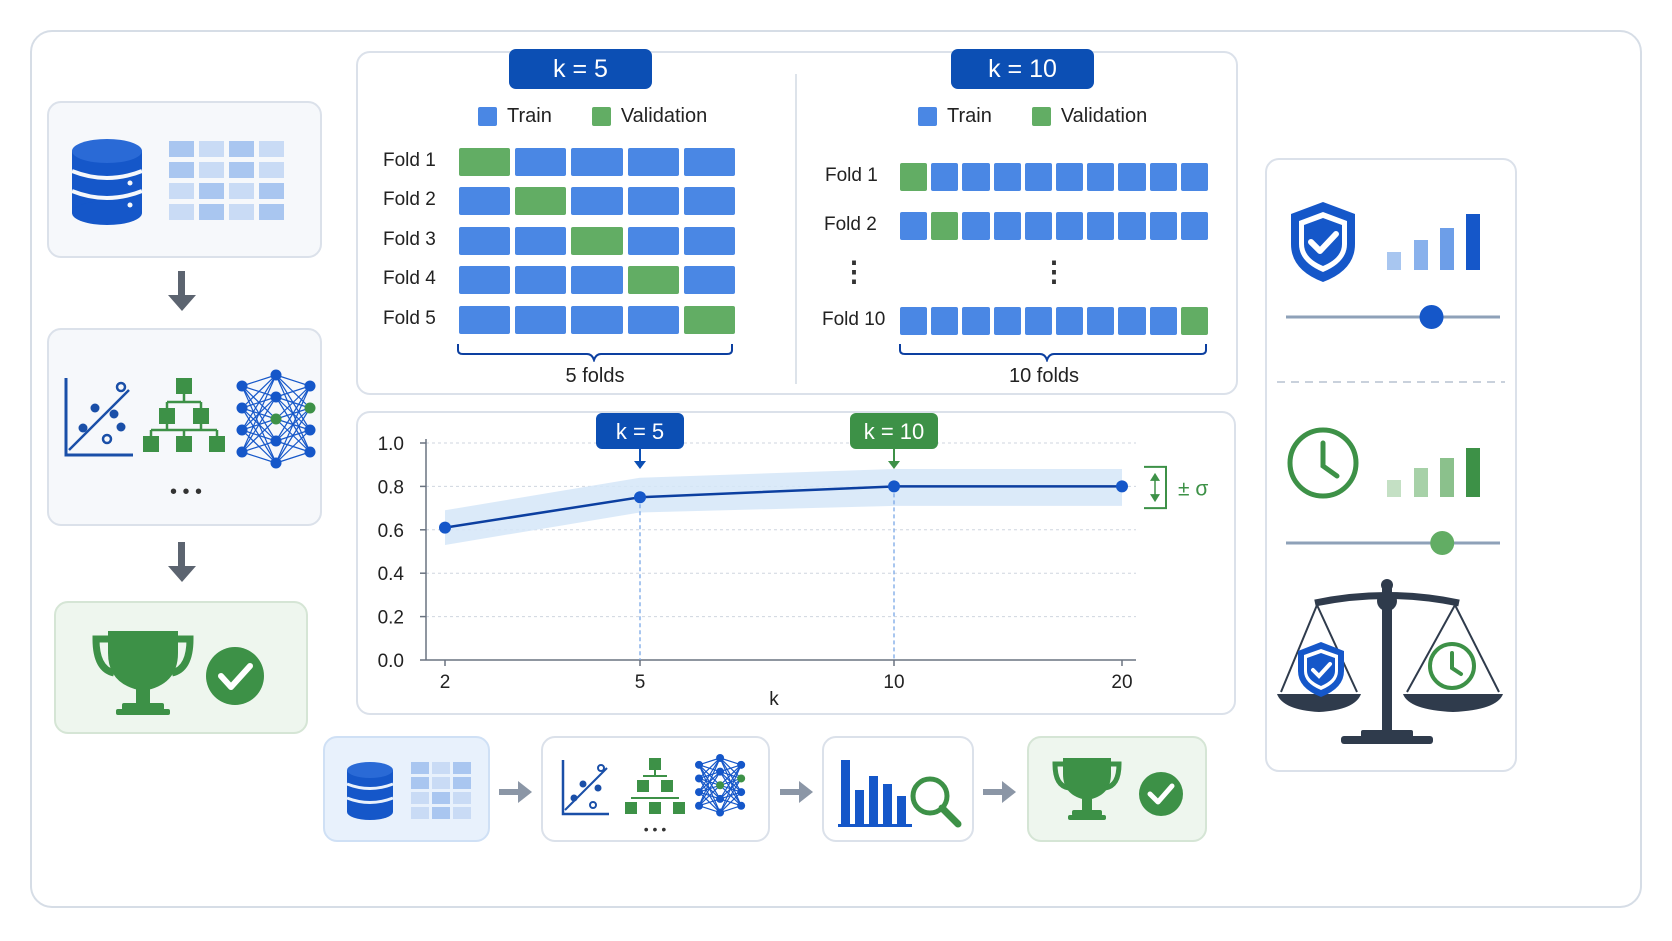 This screenshot has height=941, width=1672. What do you see at coordinates (409, 160) in the screenshot?
I see `fold-label: Fold 1` at bounding box center [409, 160].